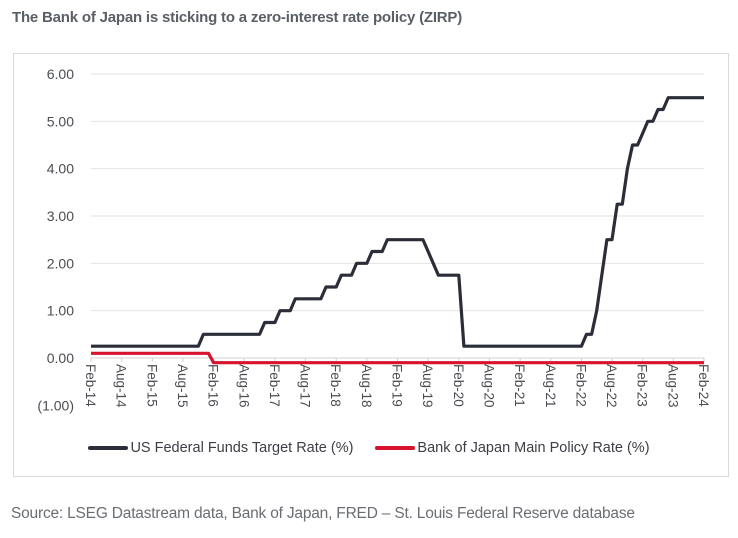  Describe the element at coordinates (182, 386) in the screenshot. I see `x-tick-label: Aug-15` at that location.